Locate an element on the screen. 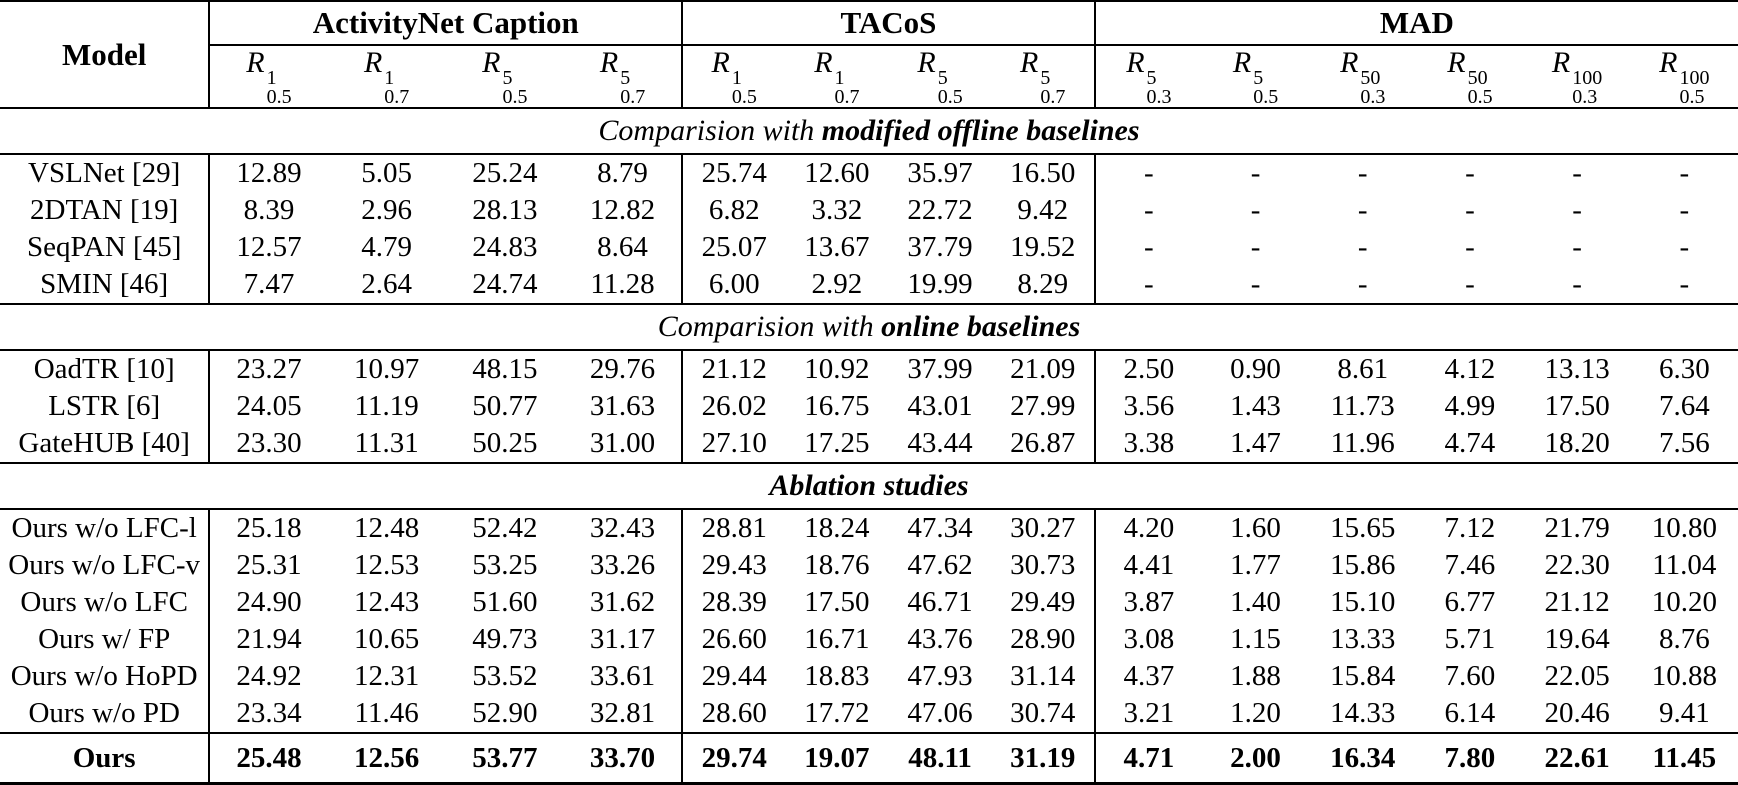  value-cell: 53.52 is located at coordinates (505, 676).